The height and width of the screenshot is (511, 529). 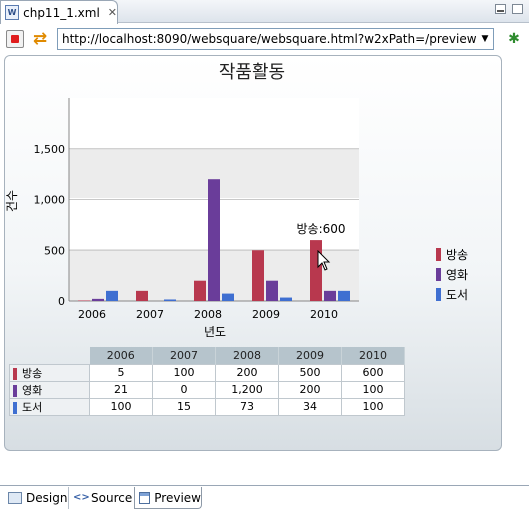 What do you see at coordinates (215, 332) in the screenshot?
I see `x-axis-label: 년도` at bounding box center [215, 332].